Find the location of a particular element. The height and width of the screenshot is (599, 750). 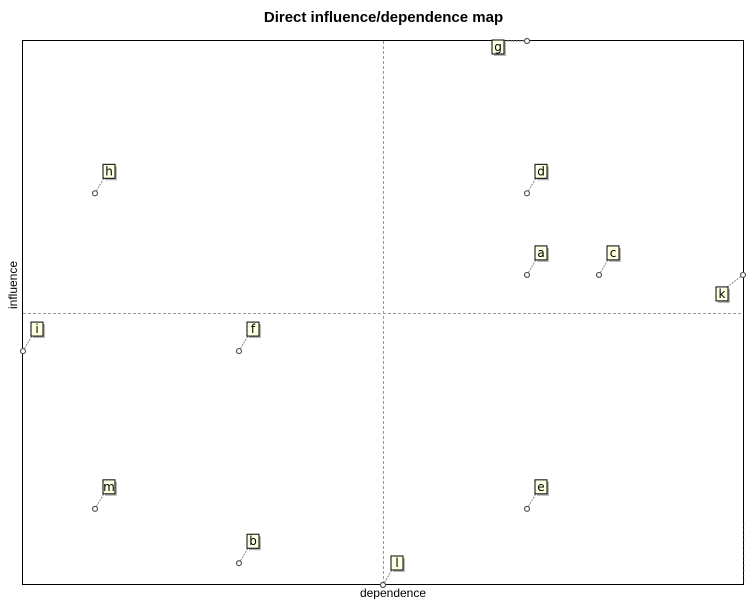

point-f: f is located at coordinates (248, 338).